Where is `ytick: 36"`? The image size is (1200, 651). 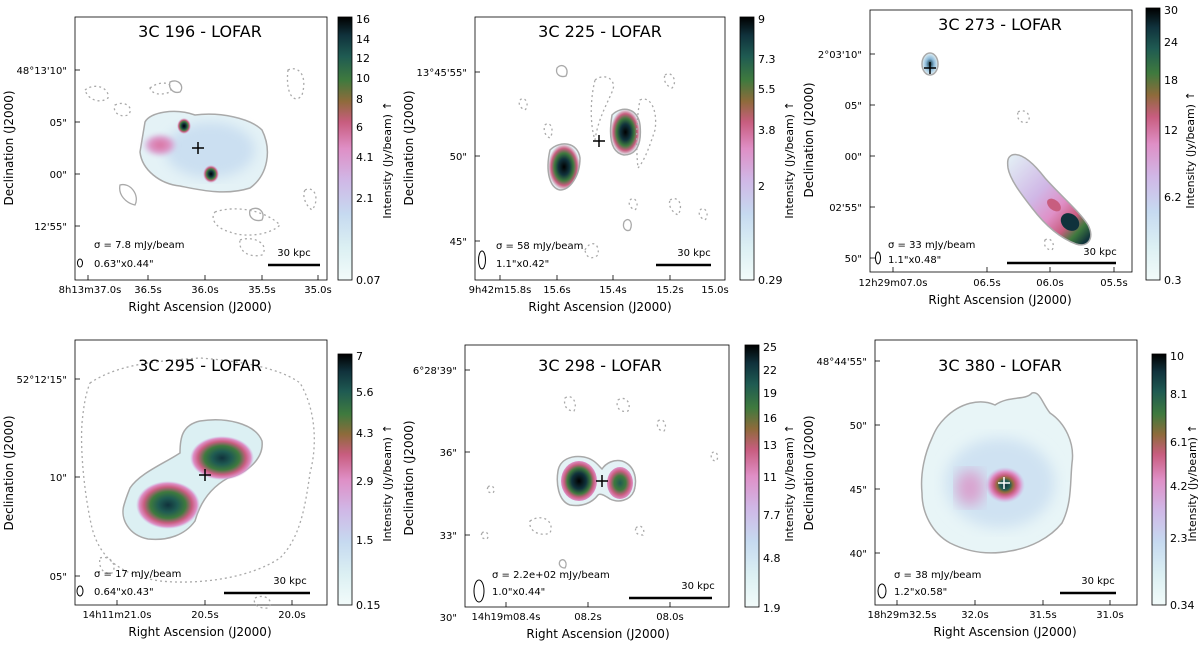
ytick: 36" is located at coordinates (448, 453).